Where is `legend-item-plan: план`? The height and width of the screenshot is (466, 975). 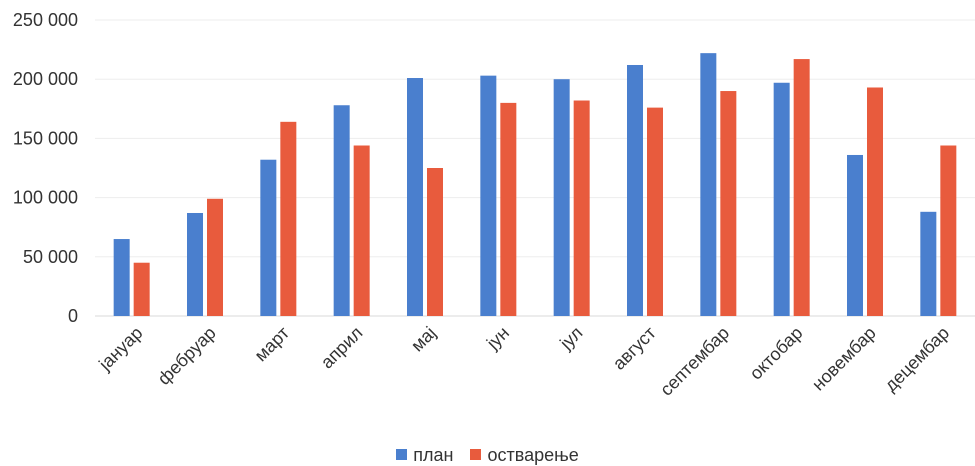
legend-item-plan: план is located at coordinates (424, 455).